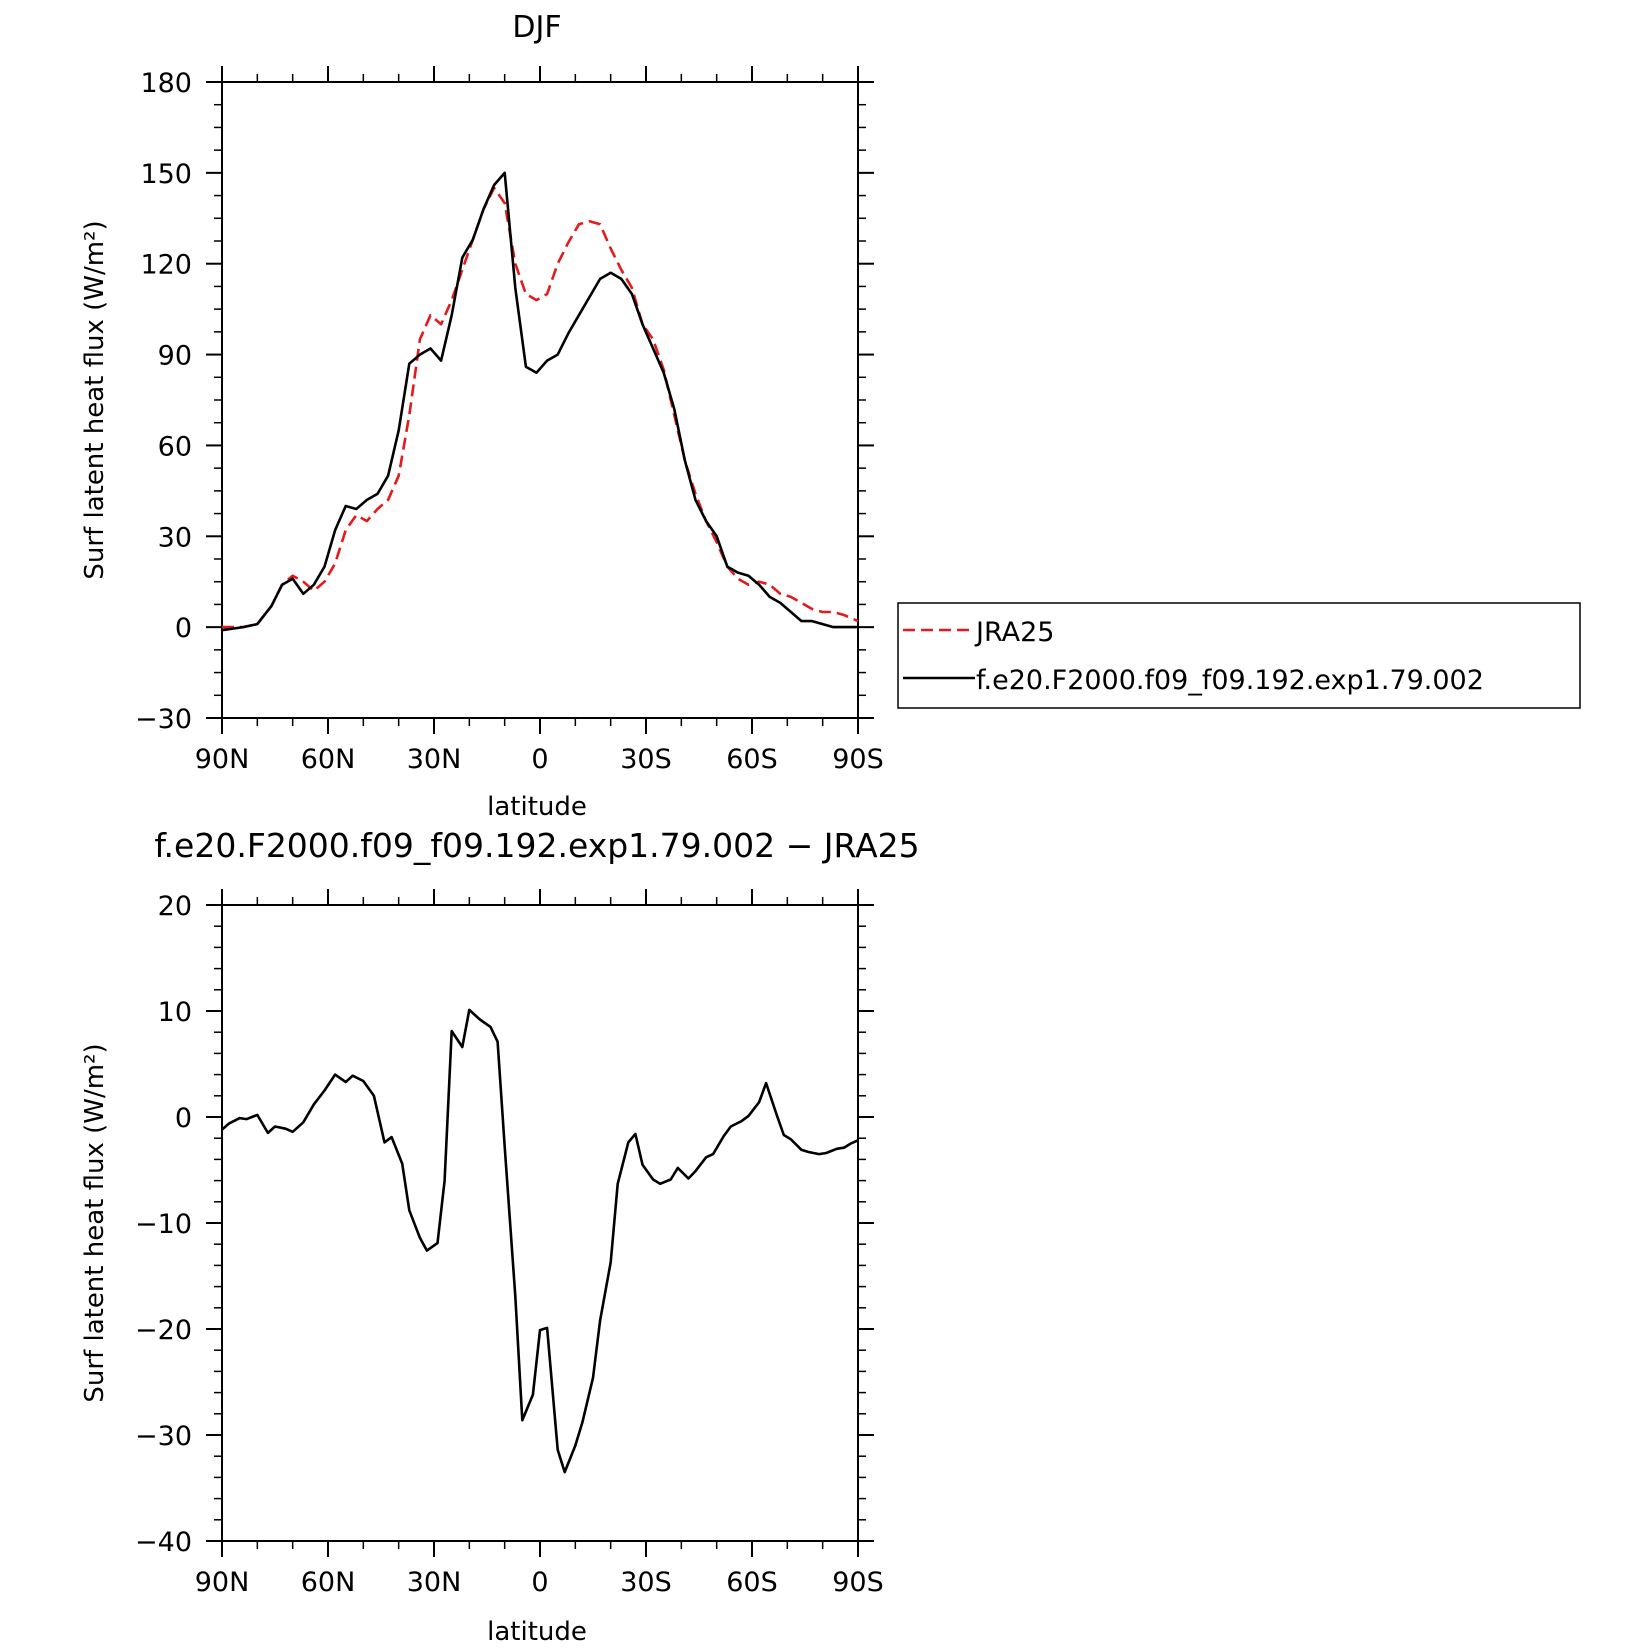 The width and height of the screenshot is (1647, 1652). I want to click on bottom-plot-area, so click(540, 1241).